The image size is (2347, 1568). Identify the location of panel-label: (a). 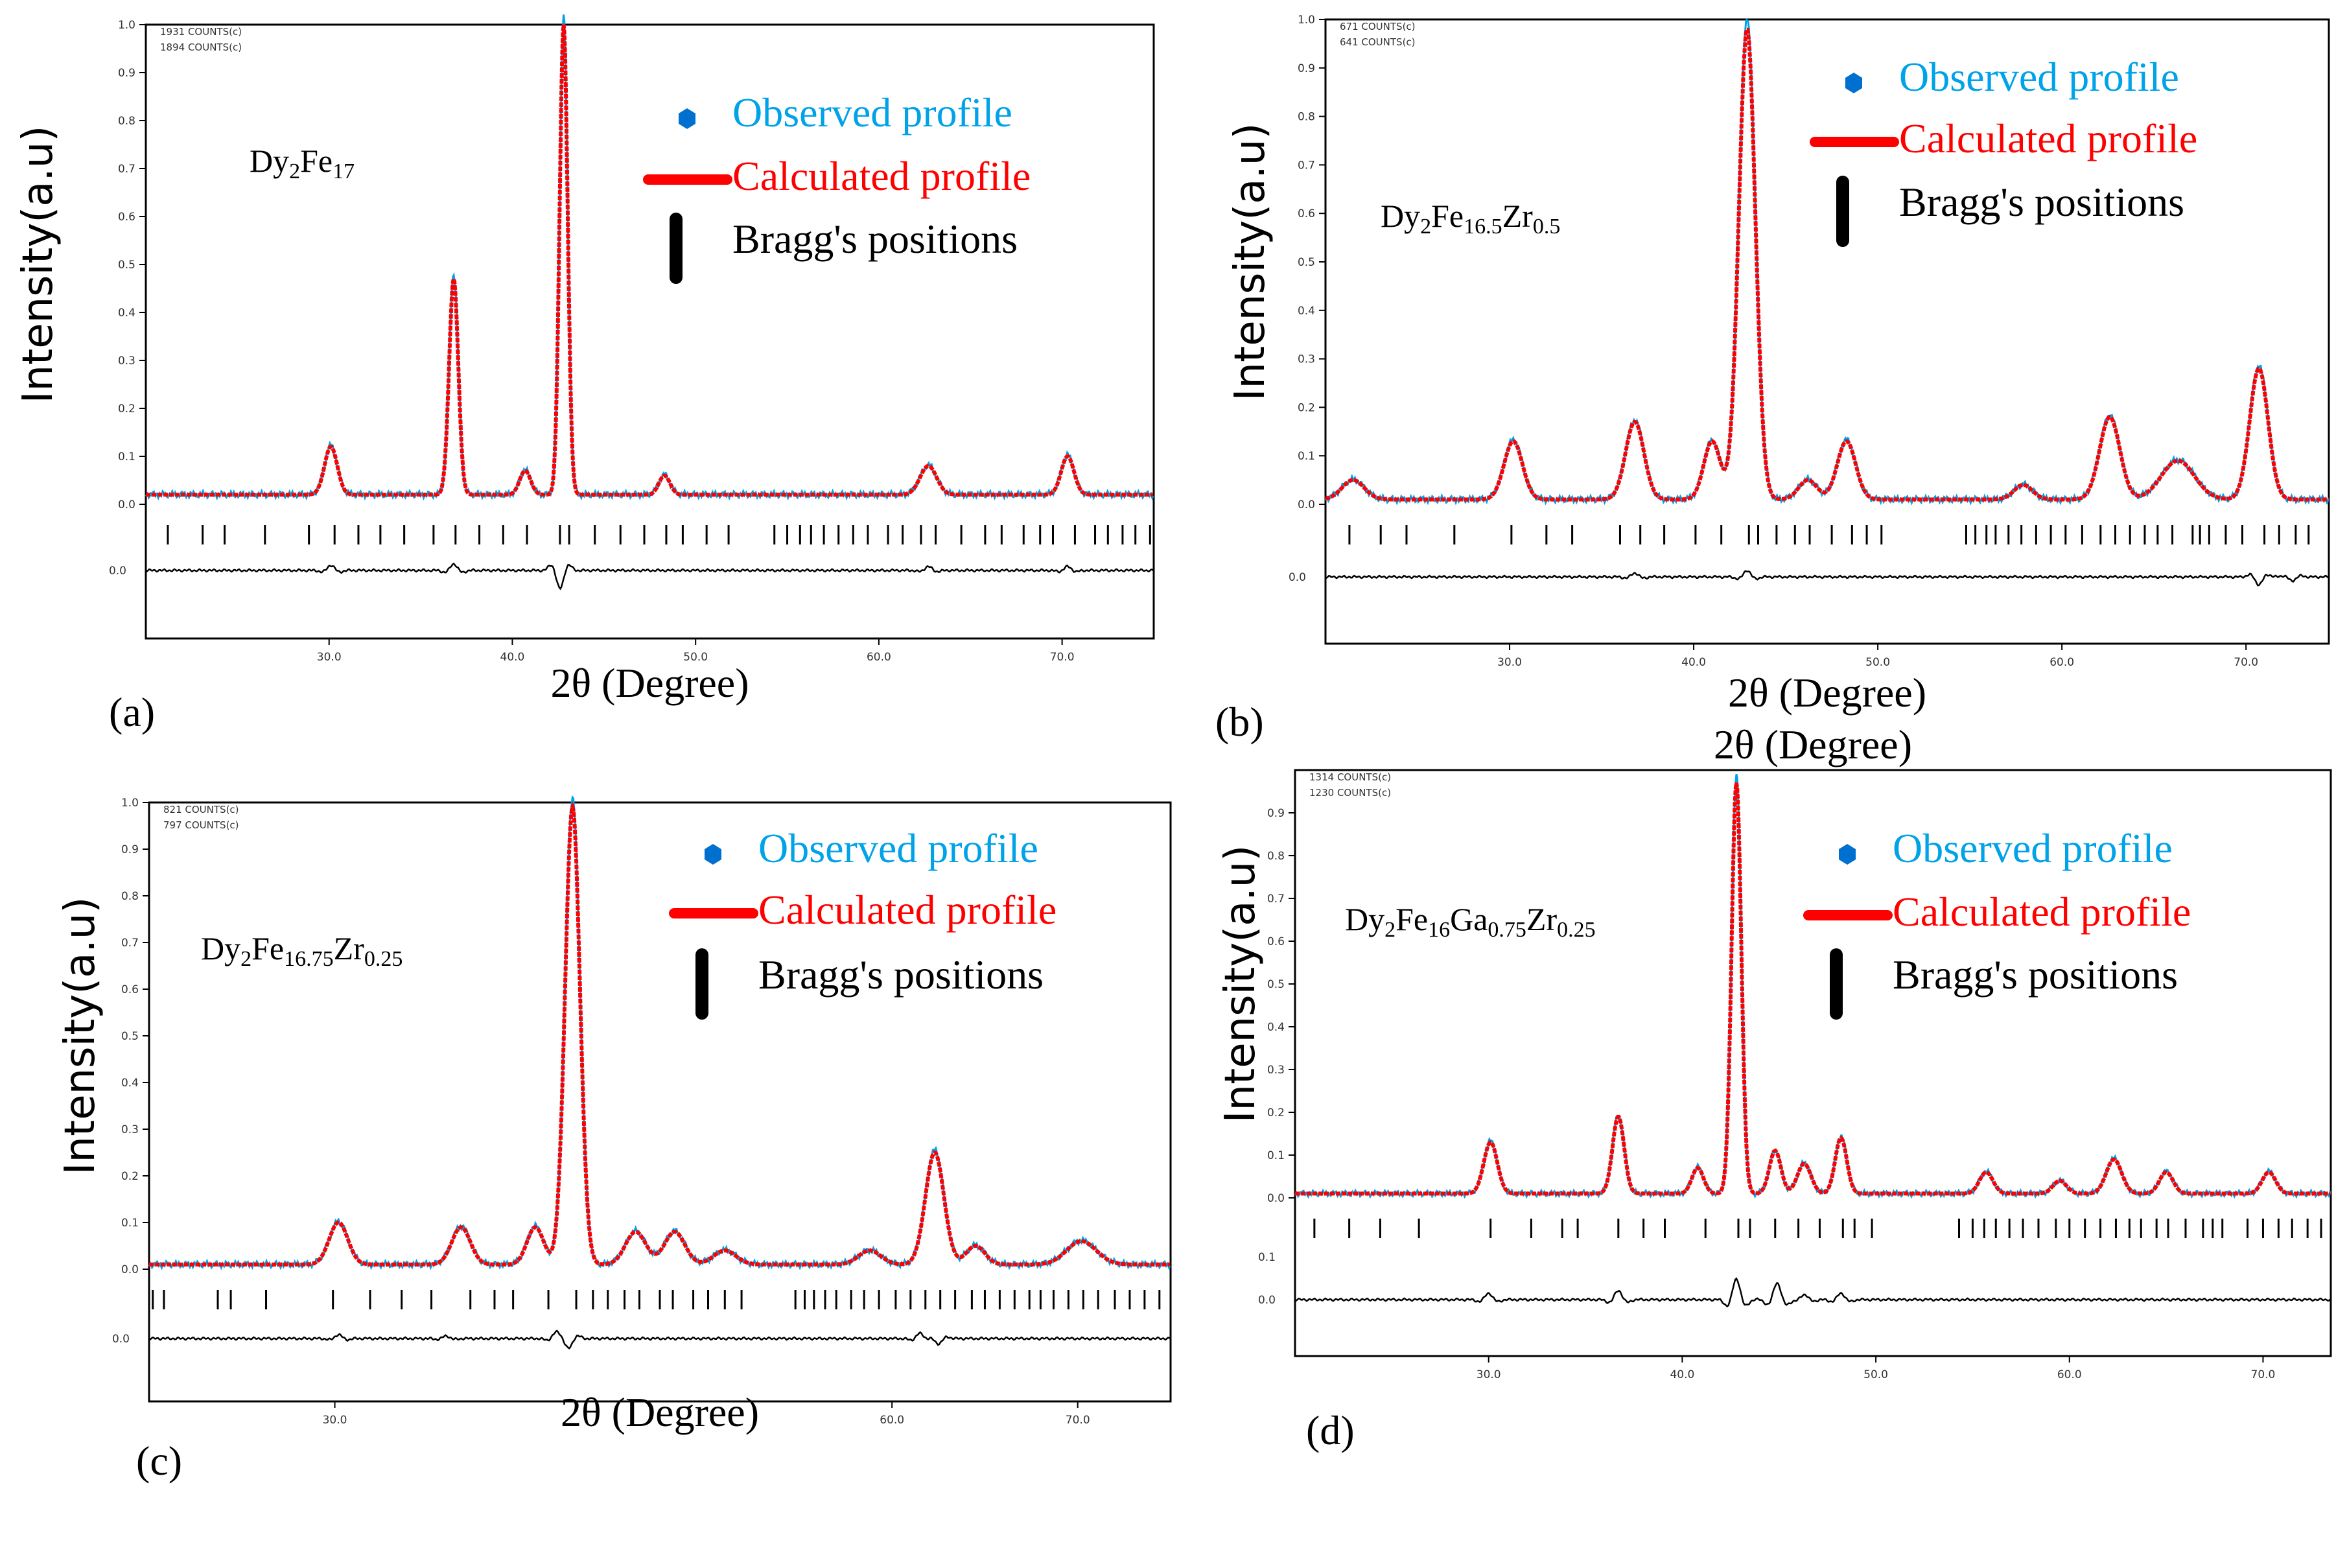
(132, 712).